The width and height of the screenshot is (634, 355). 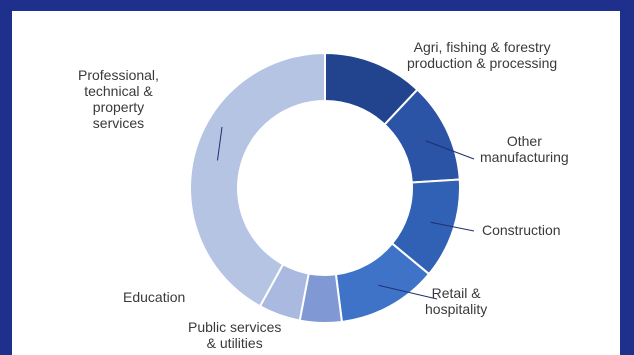 What do you see at coordinates (524, 149) in the screenshot?
I see `label-manufacturing: Other manufacturing` at bounding box center [524, 149].